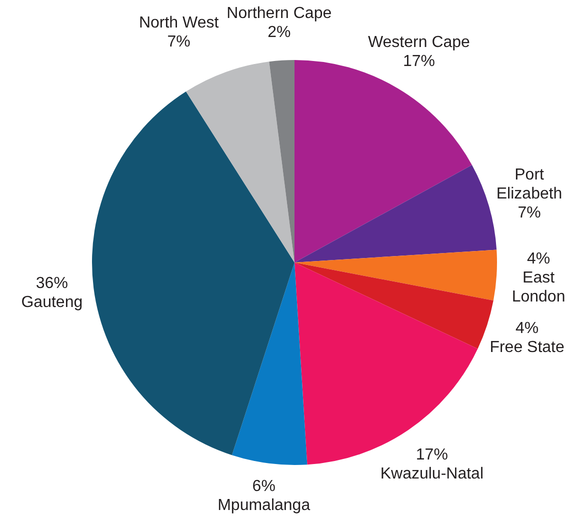 This screenshot has height=519, width=587. What do you see at coordinates (279, 13) in the screenshot?
I see `slice-label: Northern Cape` at bounding box center [279, 13].